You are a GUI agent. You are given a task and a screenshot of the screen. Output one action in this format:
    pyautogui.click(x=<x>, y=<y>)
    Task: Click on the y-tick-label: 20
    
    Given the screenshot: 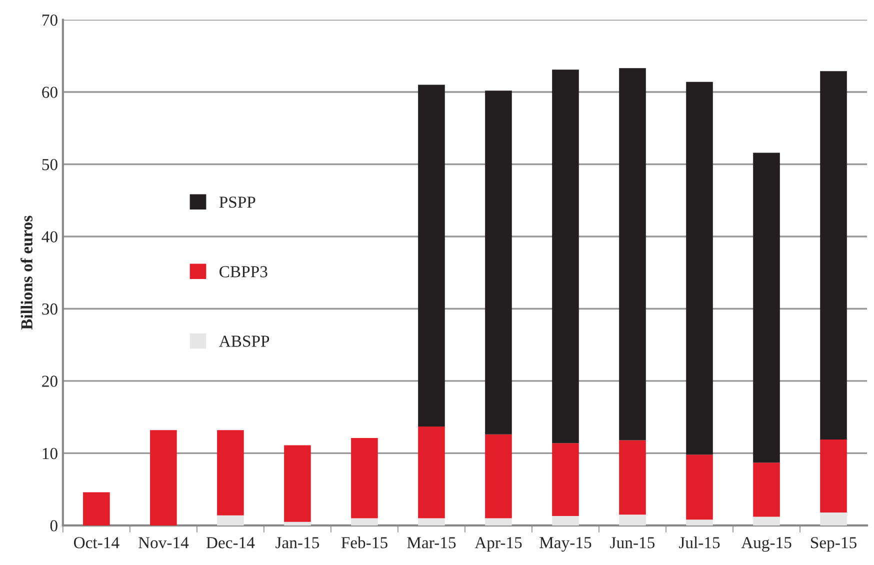 What is the action you would take?
    pyautogui.click(x=50, y=381)
    